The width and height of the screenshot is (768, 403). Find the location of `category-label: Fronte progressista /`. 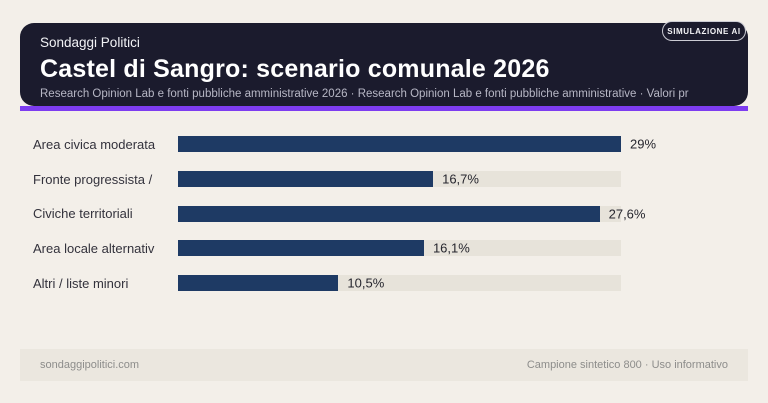

category-label: Fronte progressista / is located at coordinates (93, 179).